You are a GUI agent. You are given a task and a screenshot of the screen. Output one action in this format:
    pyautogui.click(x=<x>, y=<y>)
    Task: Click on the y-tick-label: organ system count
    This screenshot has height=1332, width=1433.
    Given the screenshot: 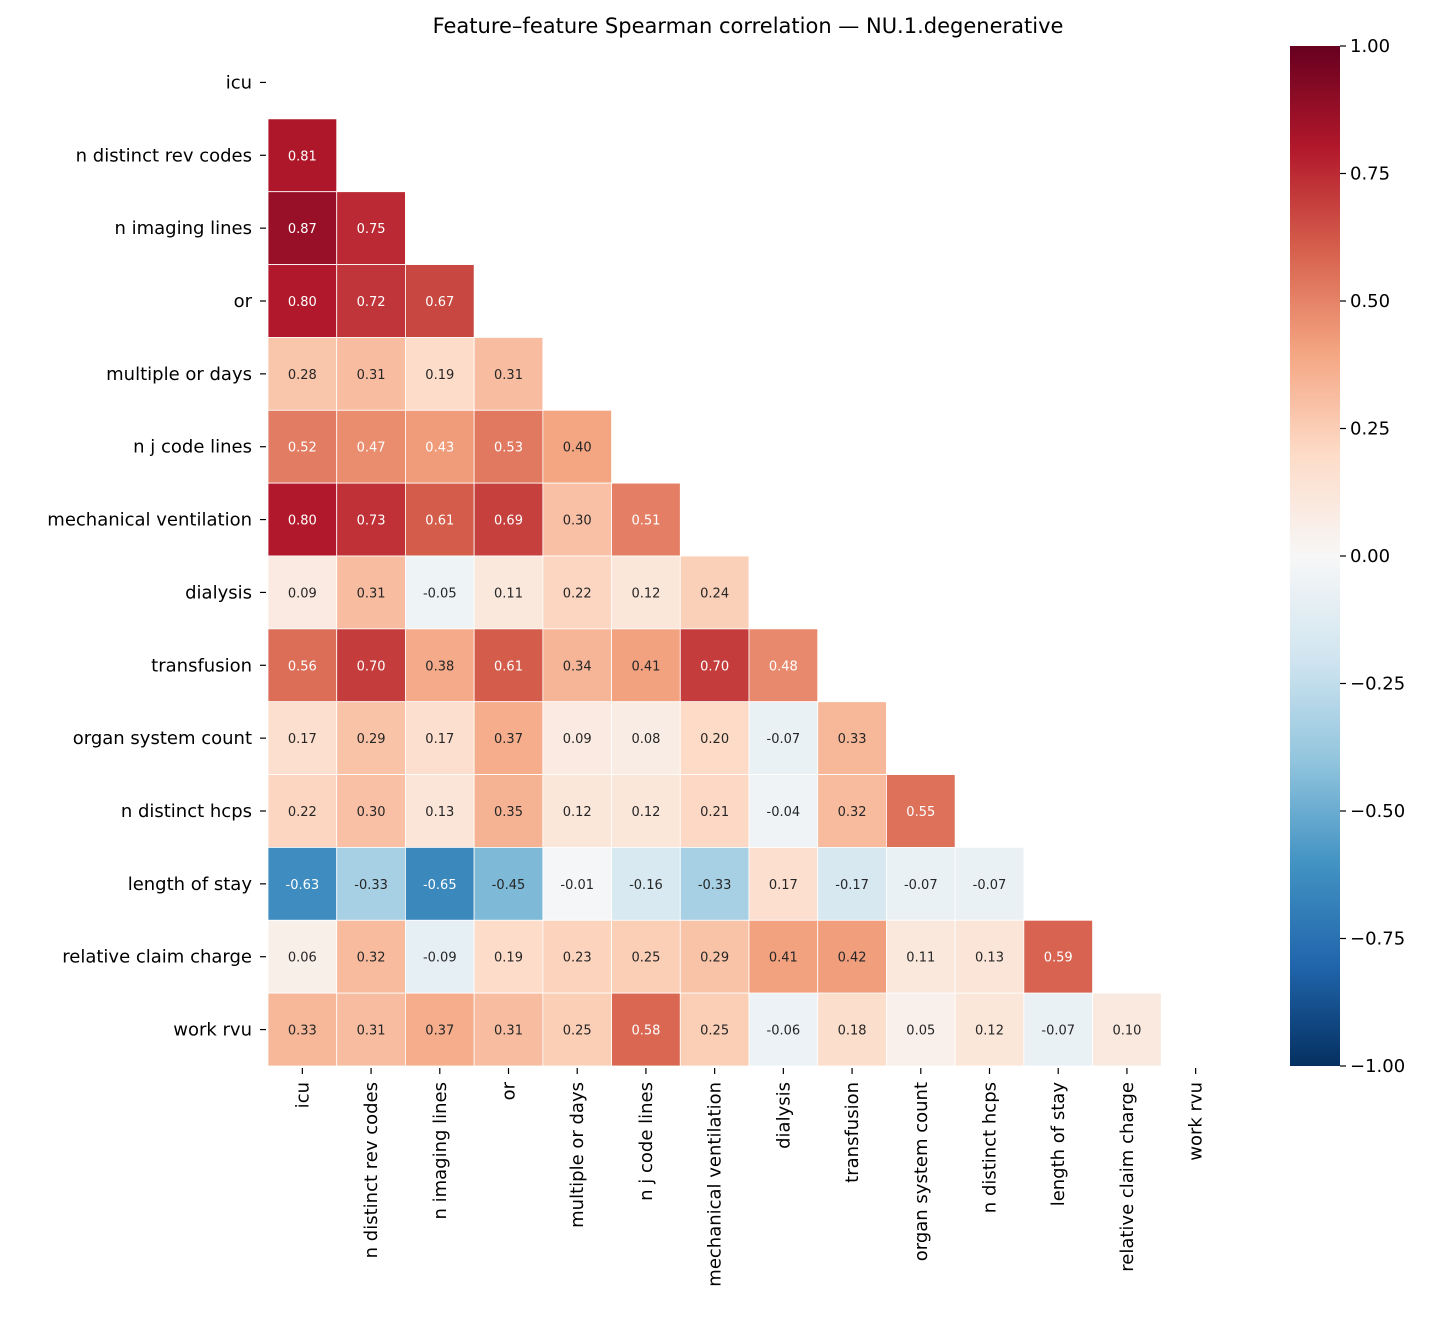 What is the action you would take?
    pyautogui.click(x=162, y=738)
    